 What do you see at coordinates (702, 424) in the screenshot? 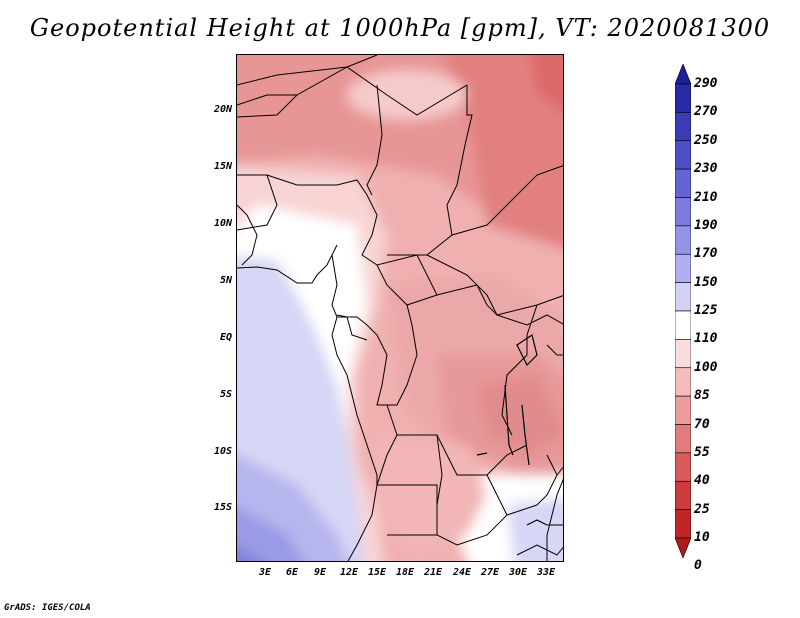
I see `colorbar-label: 70` at bounding box center [702, 424].